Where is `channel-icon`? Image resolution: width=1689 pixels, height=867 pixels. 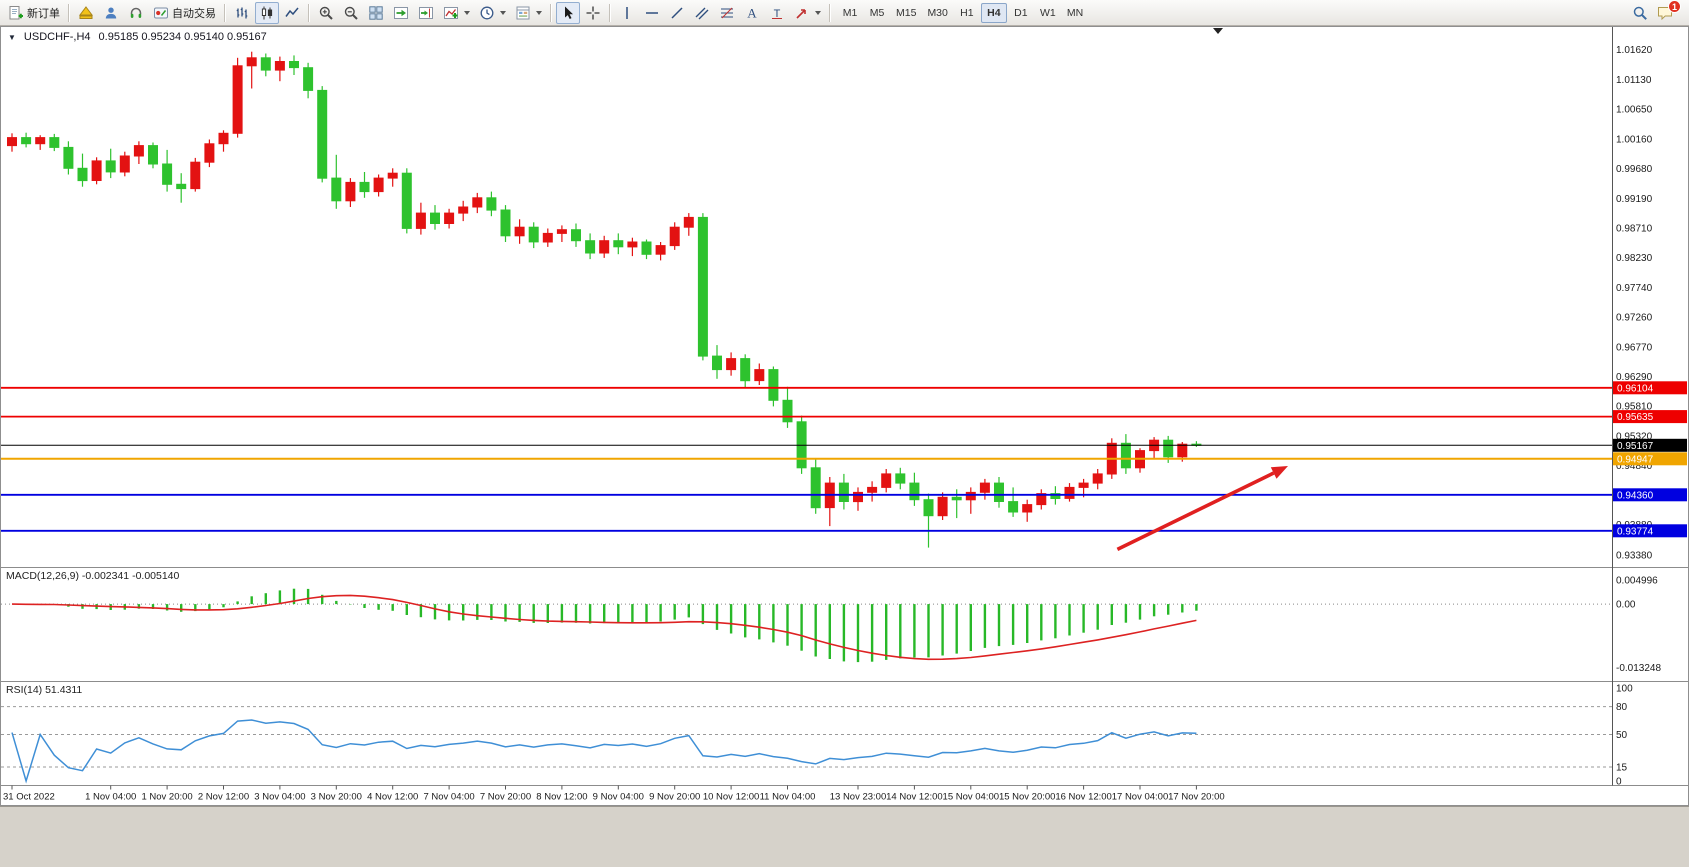
channel-icon is located at coordinates (702, 13).